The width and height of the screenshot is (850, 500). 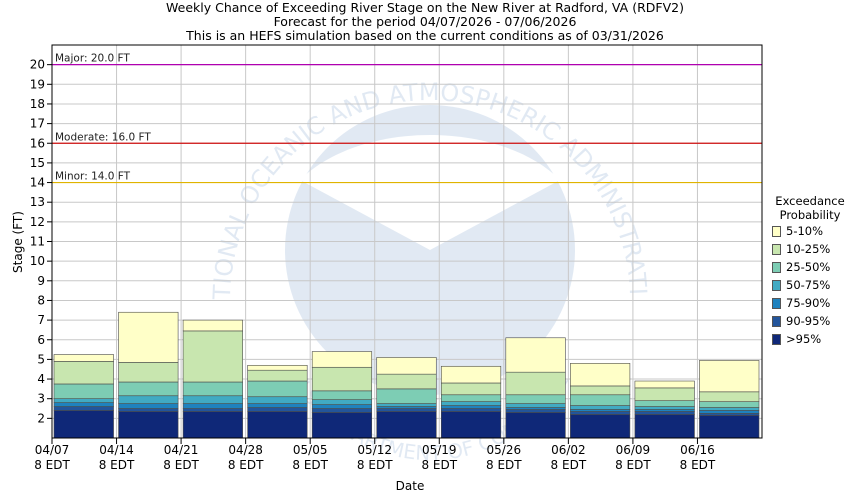 What do you see at coordinates (41, 418) in the screenshot?
I see `y-tick-label: 2` at bounding box center [41, 418].